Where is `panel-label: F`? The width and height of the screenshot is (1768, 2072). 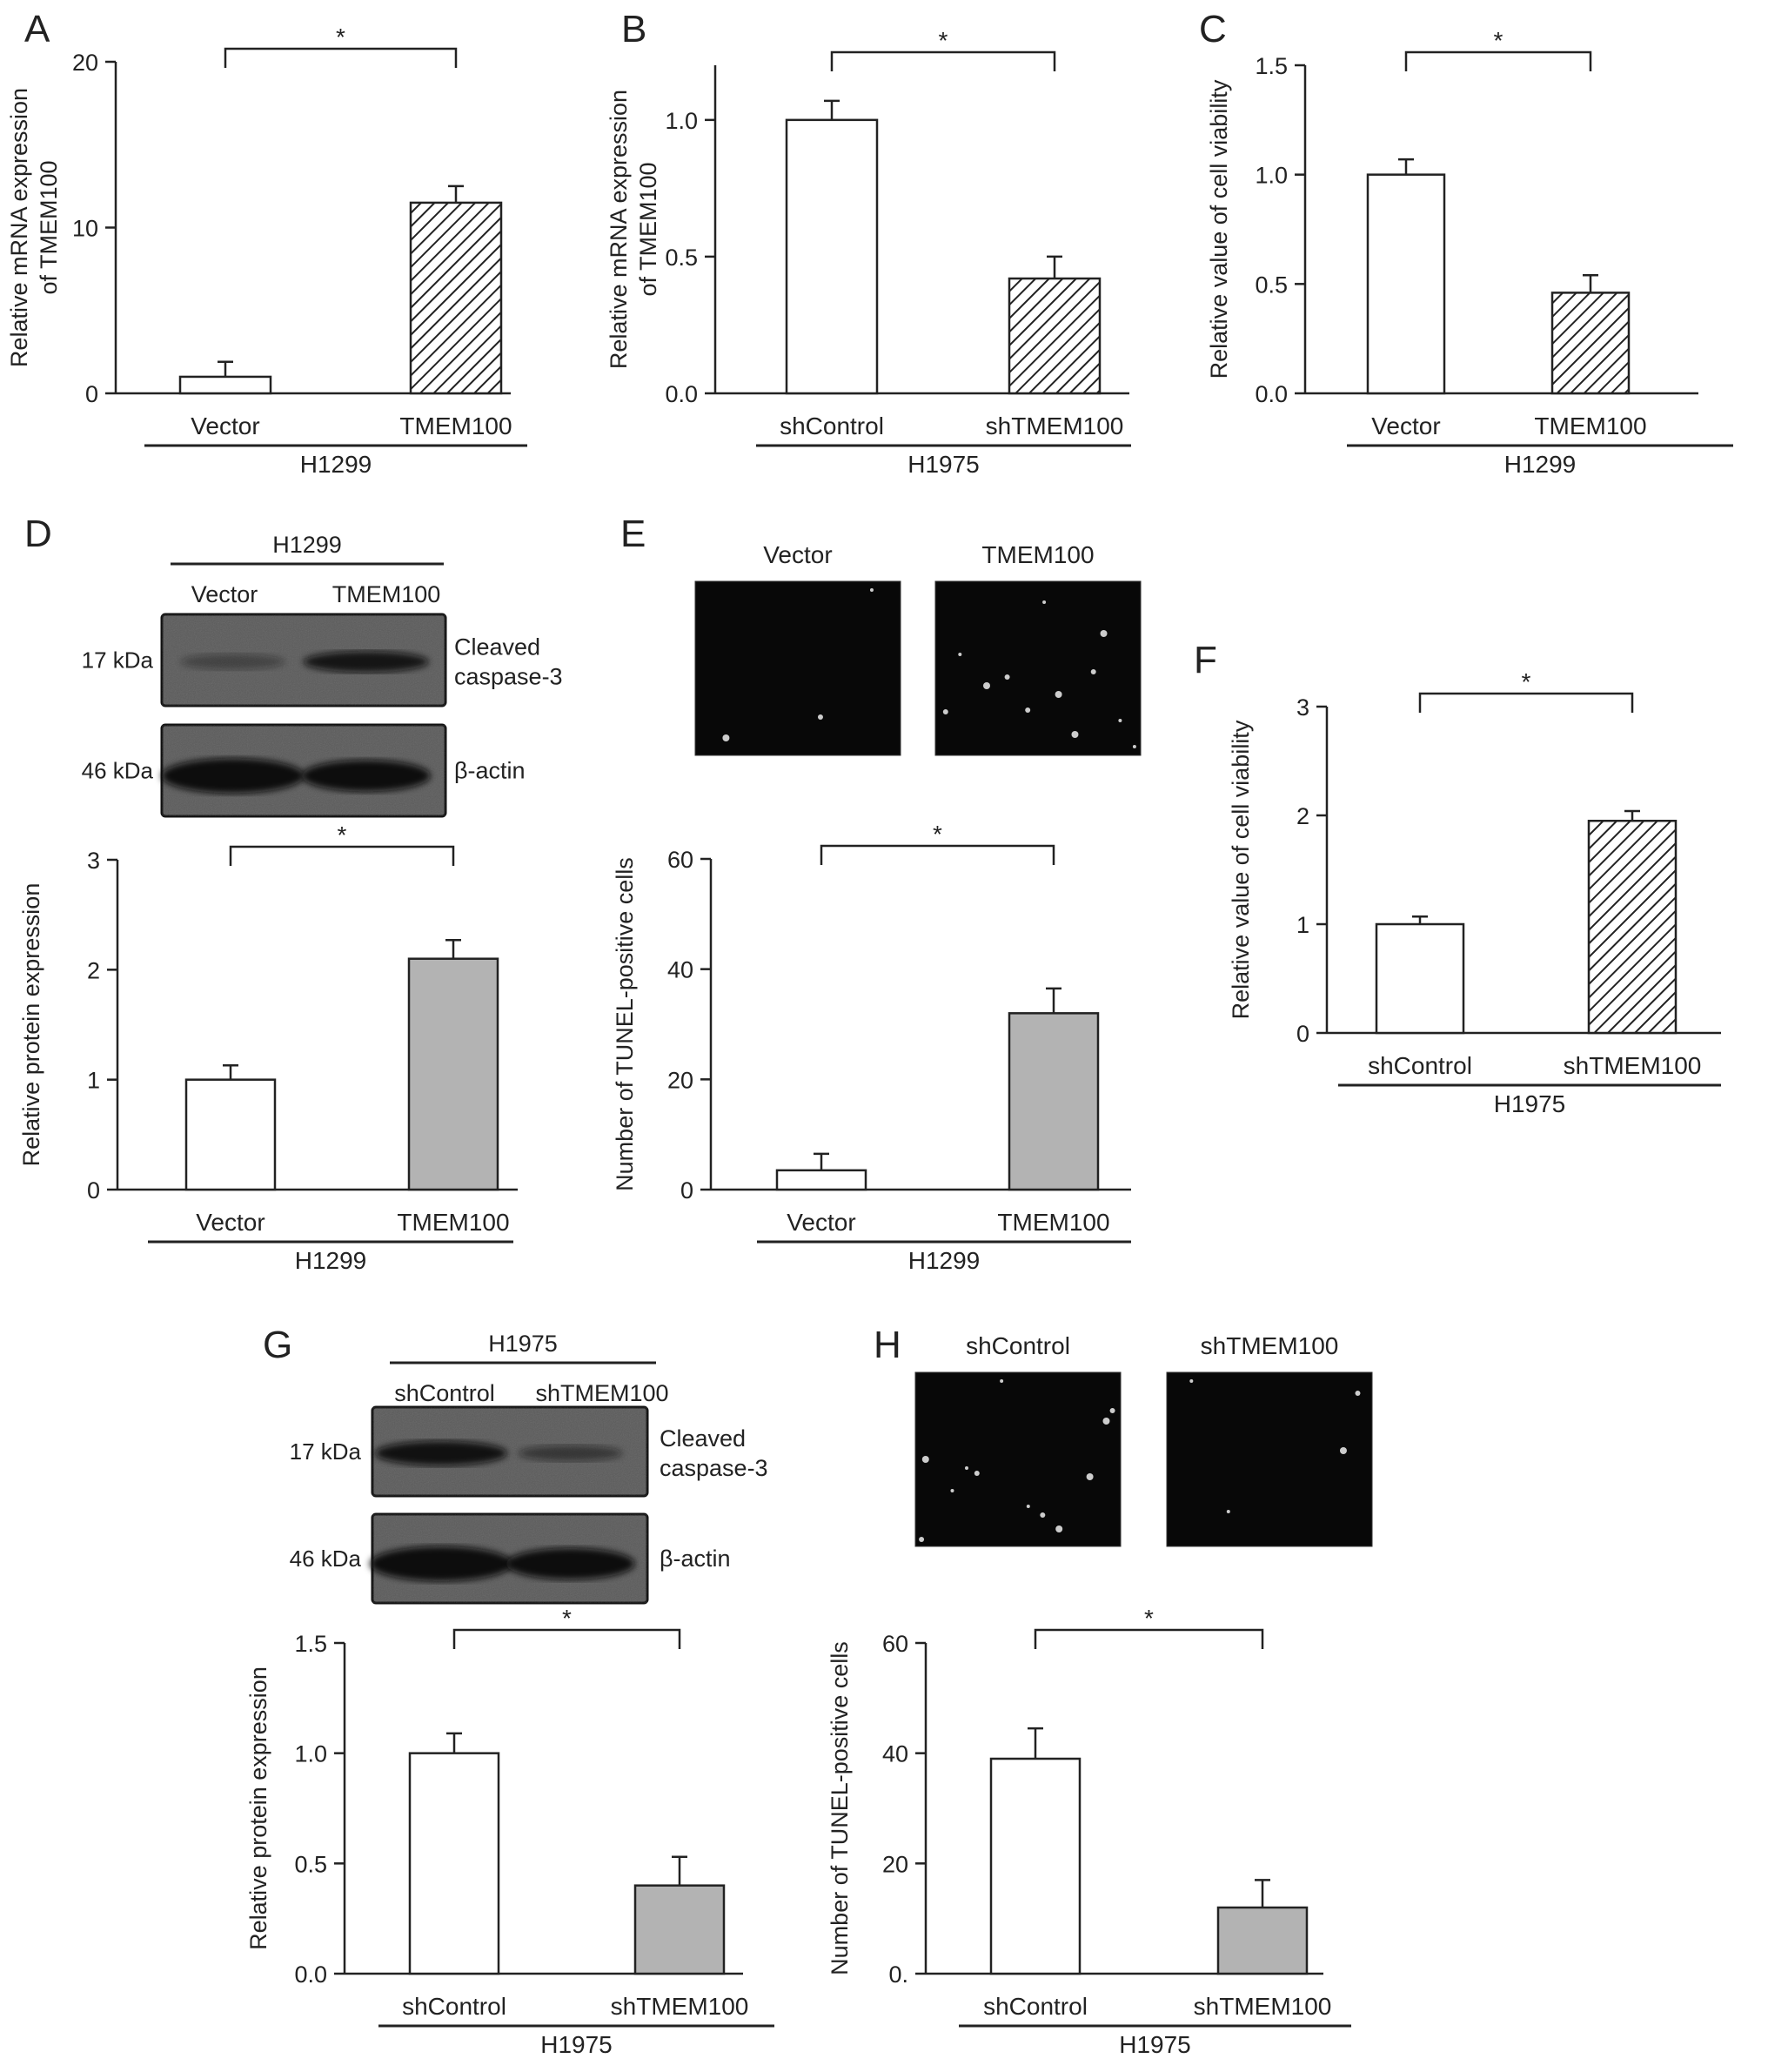 panel-label: F is located at coordinates (1205, 660).